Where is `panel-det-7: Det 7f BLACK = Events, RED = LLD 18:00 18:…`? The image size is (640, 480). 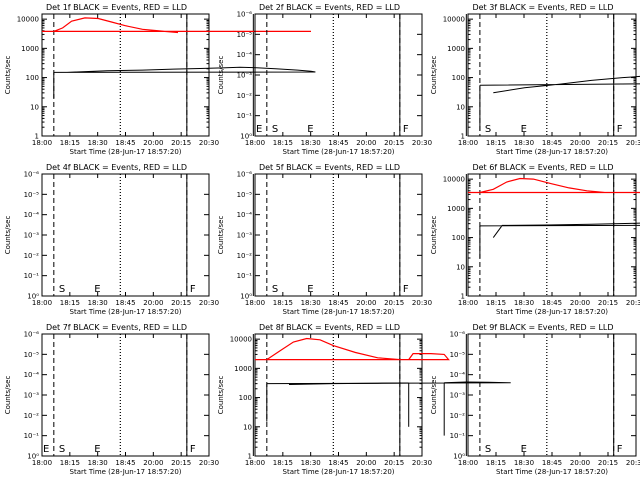 panel-det-7: Det 7f BLACK = Events, RED = LLD 18:00 18:… is located at coordinates (129, 399).